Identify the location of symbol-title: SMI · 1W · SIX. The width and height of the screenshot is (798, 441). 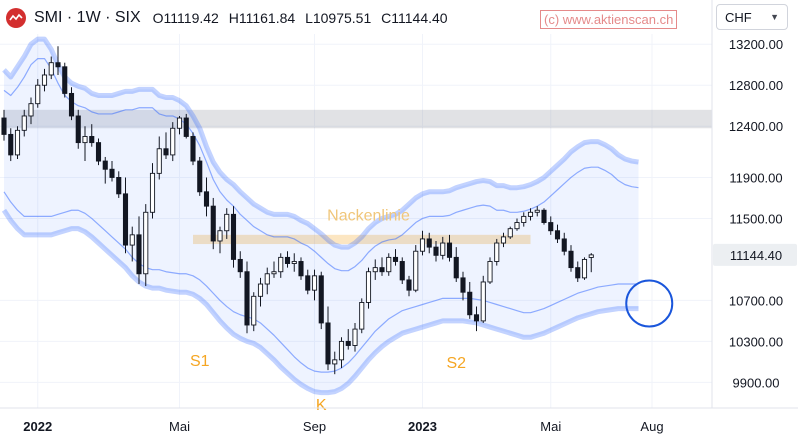
(87, 17).